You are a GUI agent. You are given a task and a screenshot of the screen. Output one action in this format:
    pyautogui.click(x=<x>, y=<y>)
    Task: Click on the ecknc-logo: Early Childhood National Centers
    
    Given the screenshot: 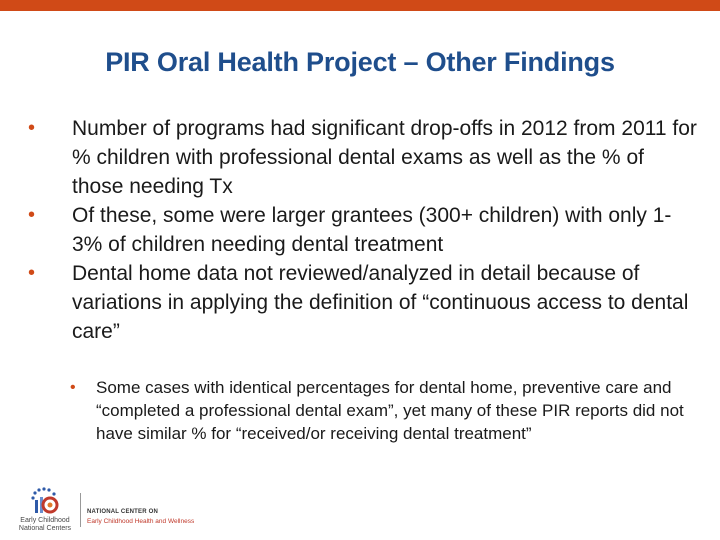 What is the action you would take?
    pyautogui.click(x=45, y=510)
    